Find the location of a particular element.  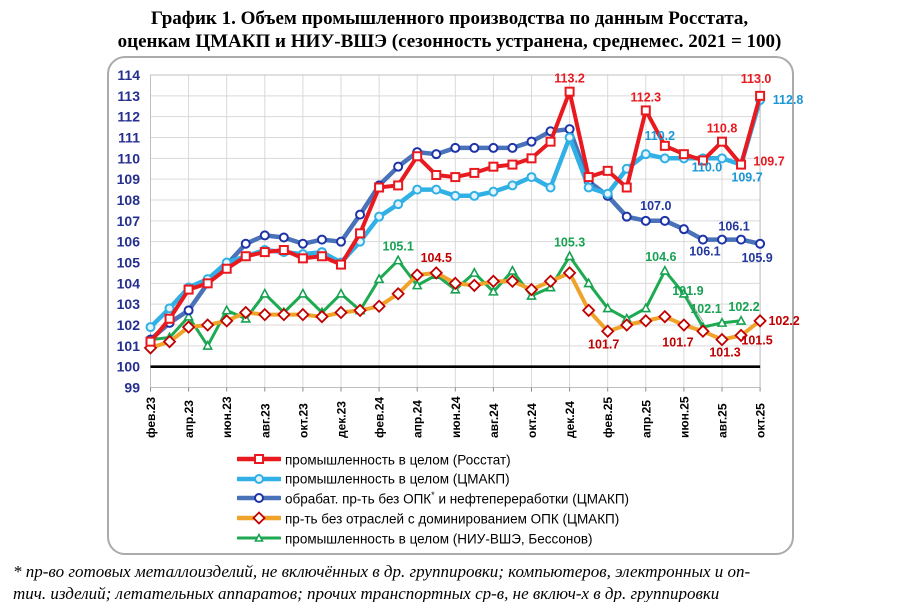

svg-text: 112 is located at coordinates (128, 117).